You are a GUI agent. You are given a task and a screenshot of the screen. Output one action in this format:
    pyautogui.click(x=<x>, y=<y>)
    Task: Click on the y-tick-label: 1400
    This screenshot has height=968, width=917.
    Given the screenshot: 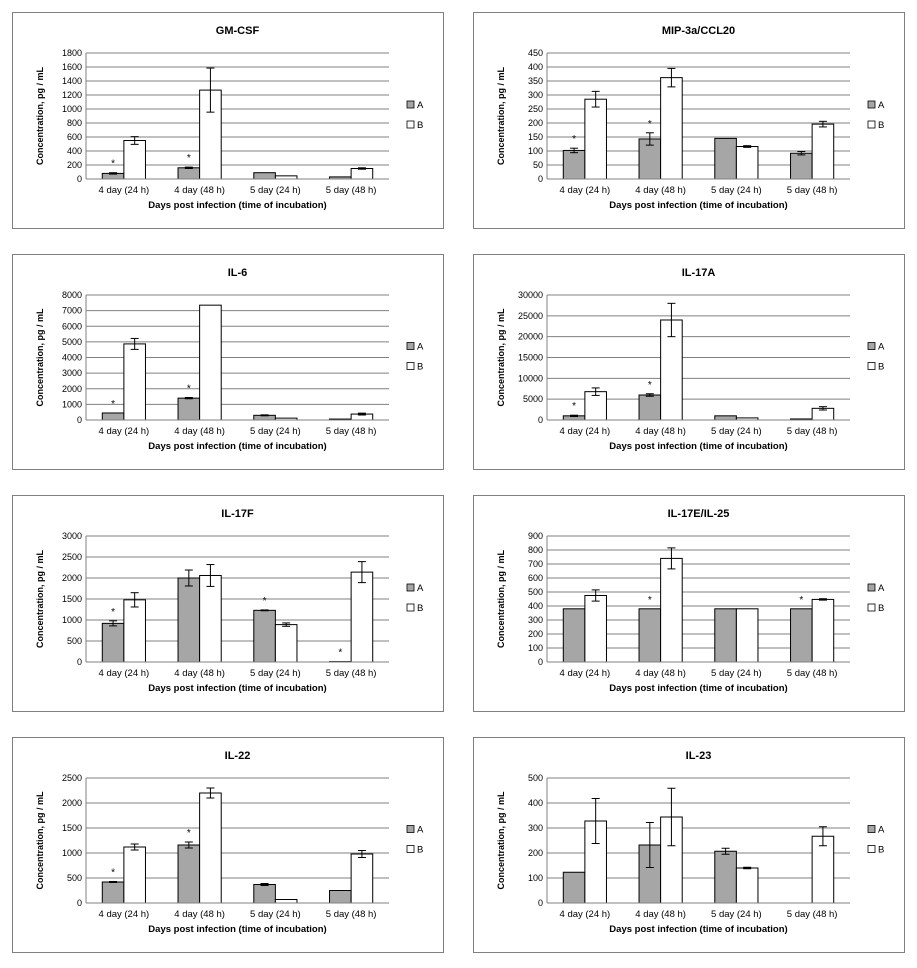 What is the action you would take?
    pyautogui.click(x=72, y=81)
    